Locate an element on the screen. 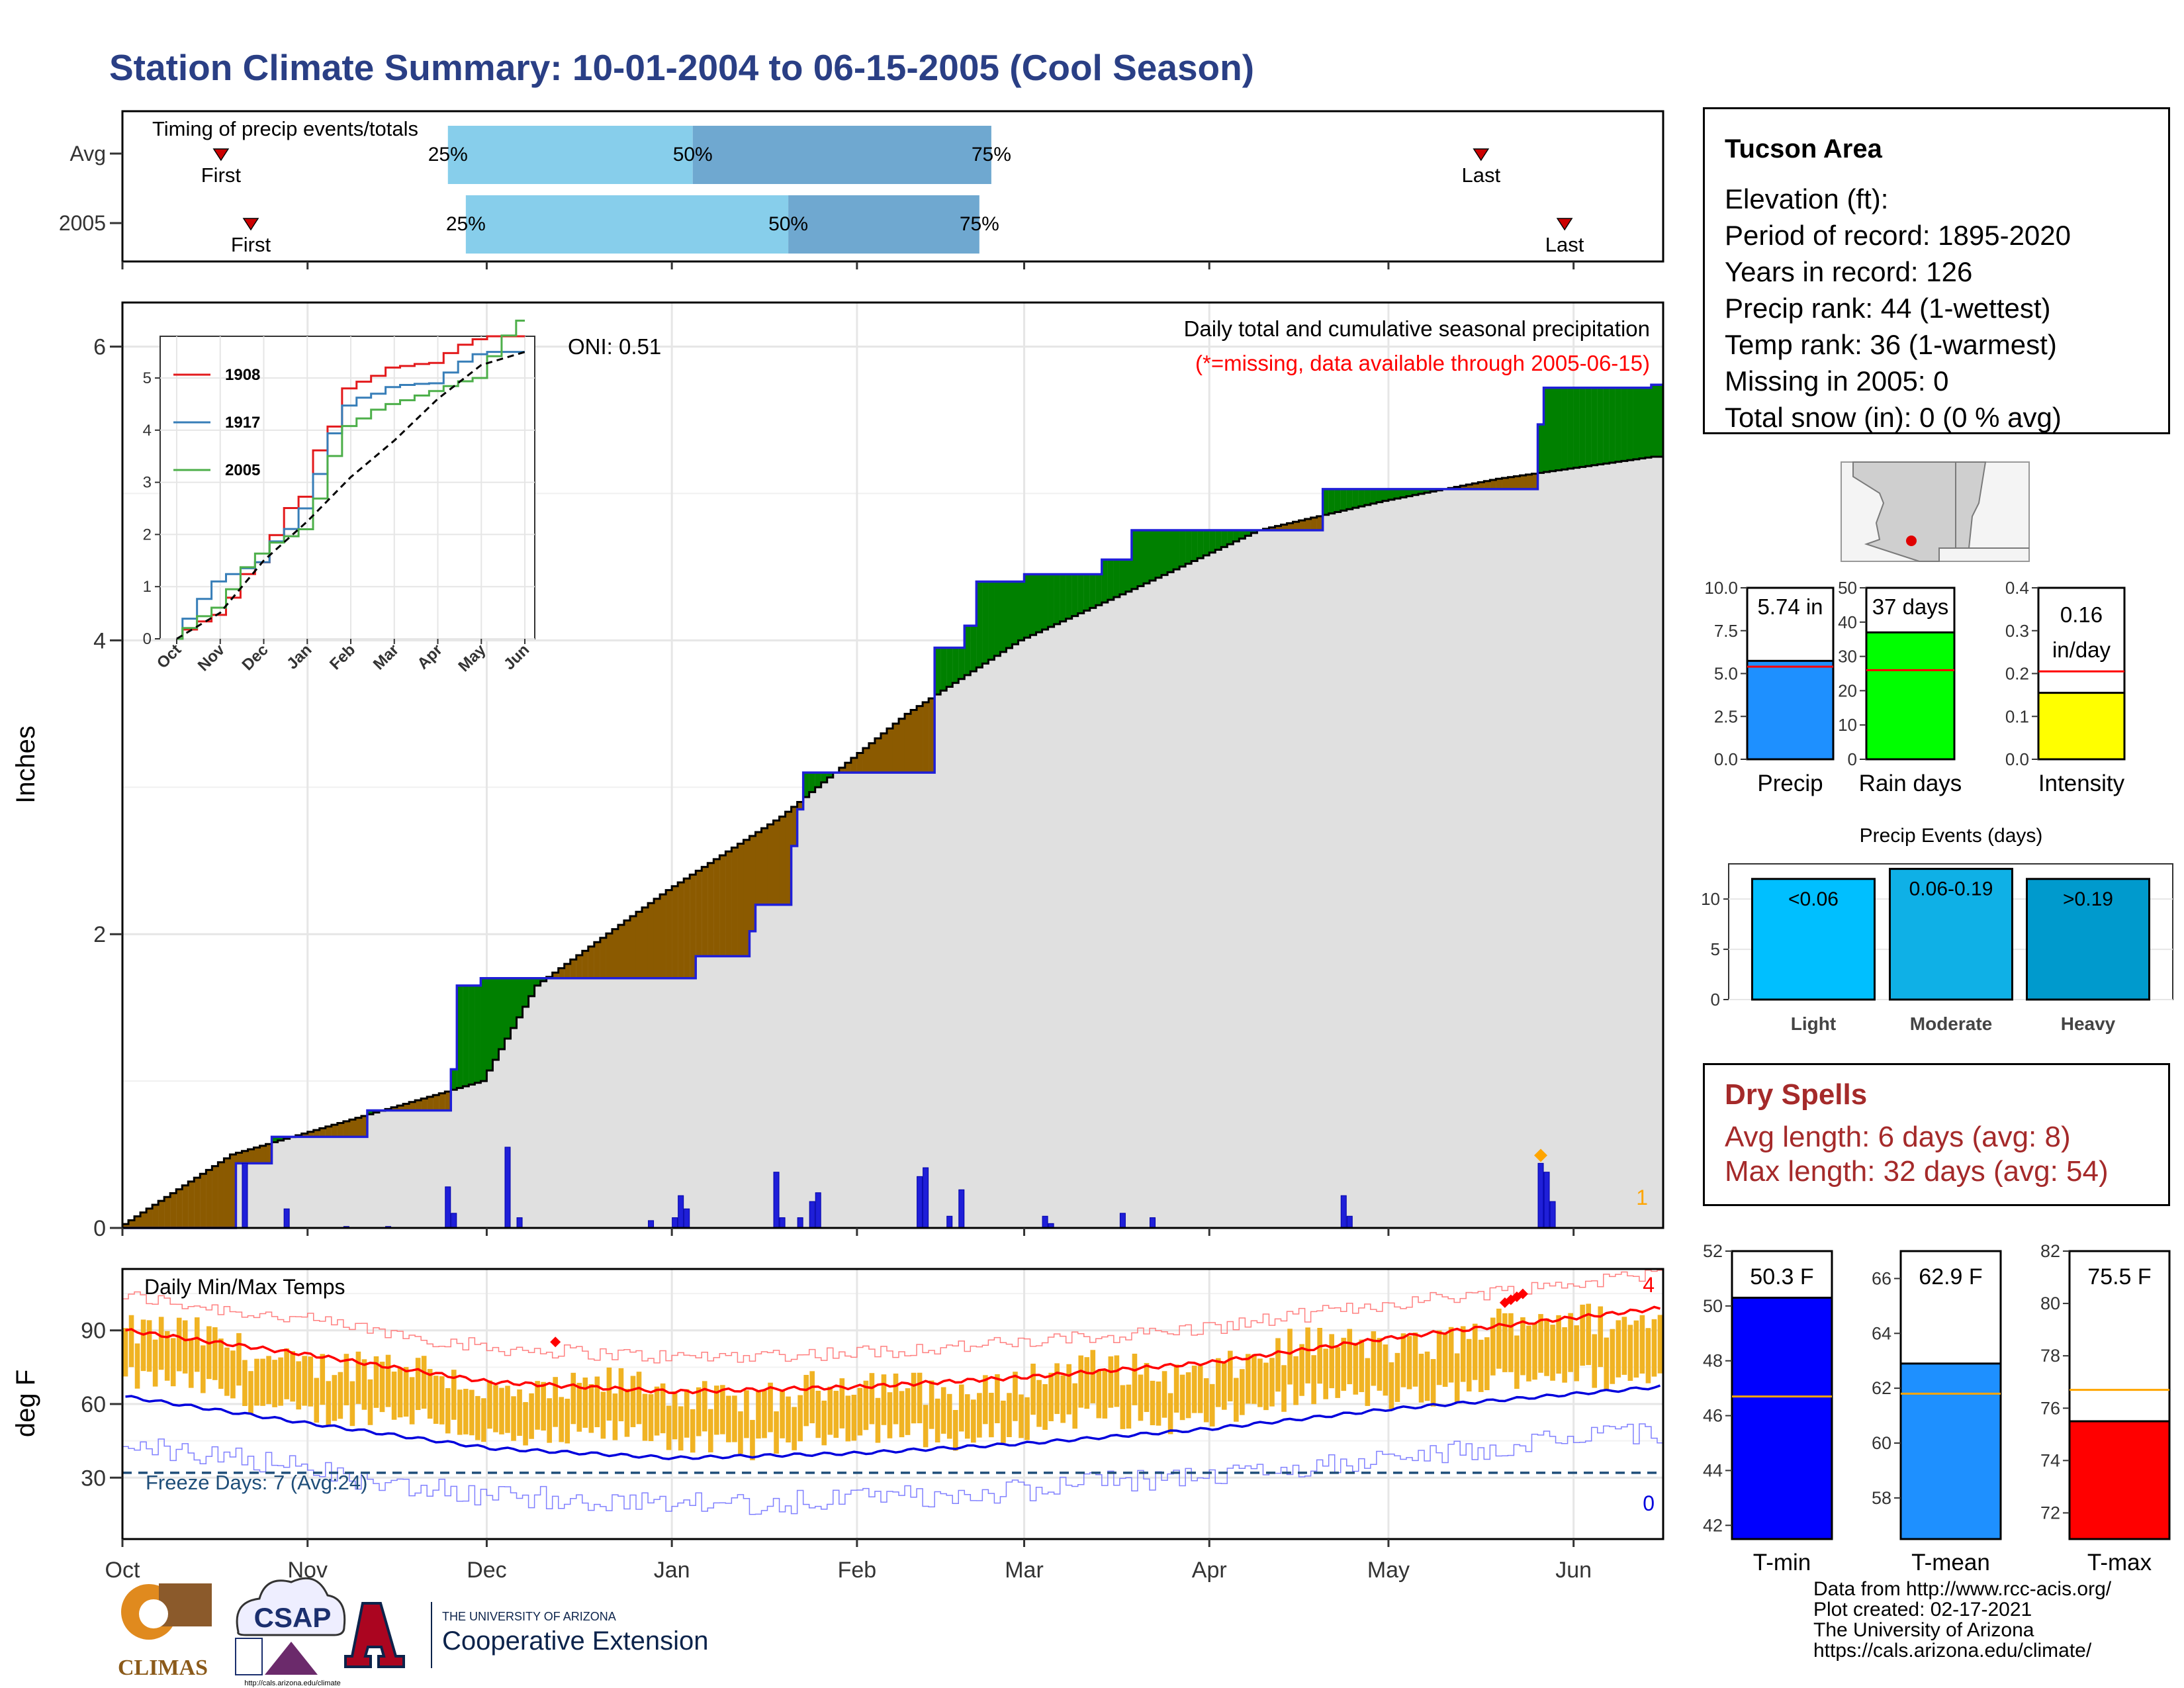 The width and height of the screenshot is (2184, 1688). month-label: May is located at coordinates (1388, 1570).